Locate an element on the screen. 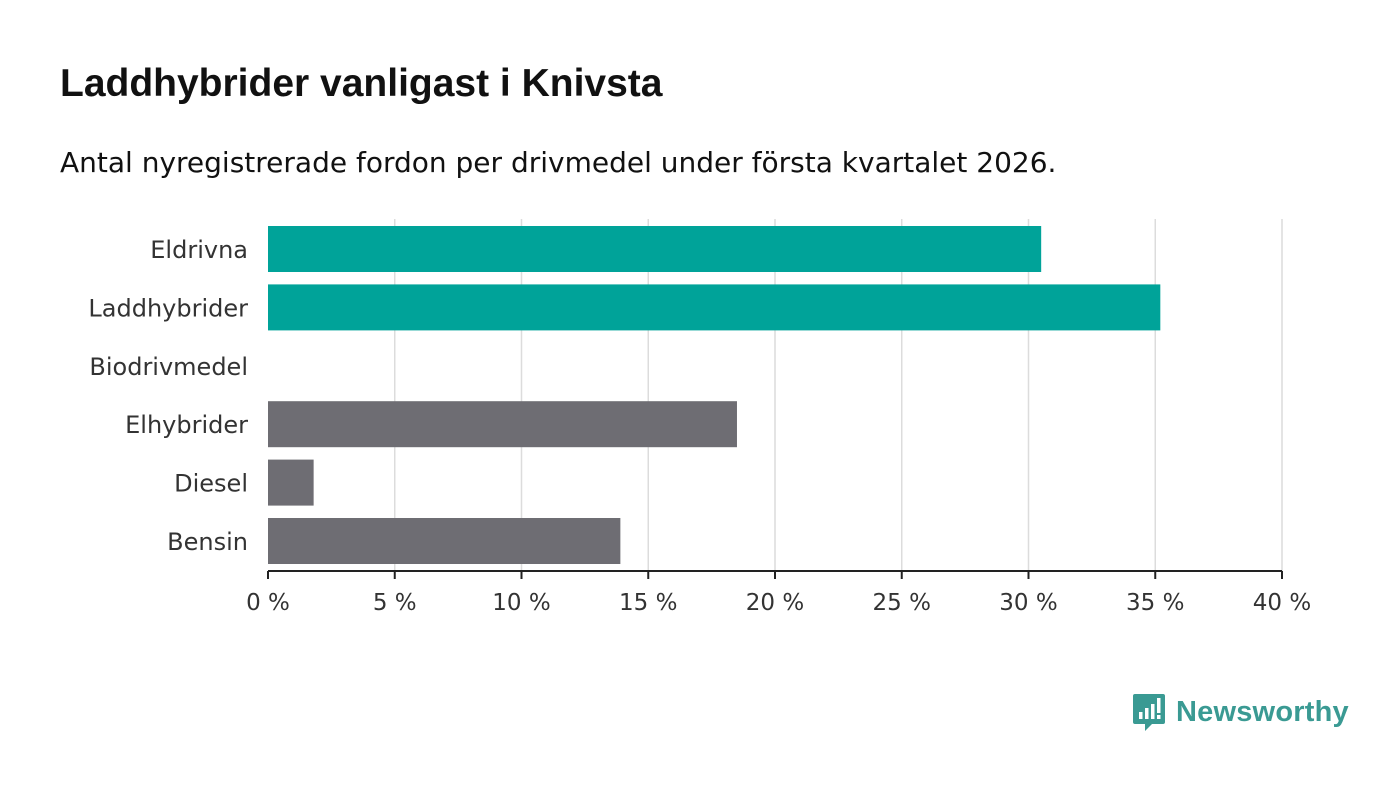 The height and width of the screenshot is (793, 1400). x-tick-label: 10 % is located at coordinates (521, 603).